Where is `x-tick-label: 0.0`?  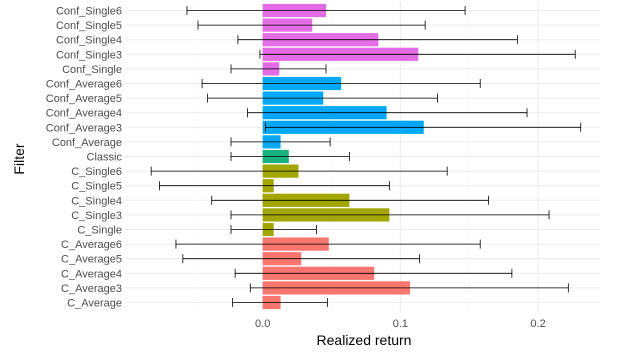
x-tick-label: 0.0 is located at coordinates (262, 324).